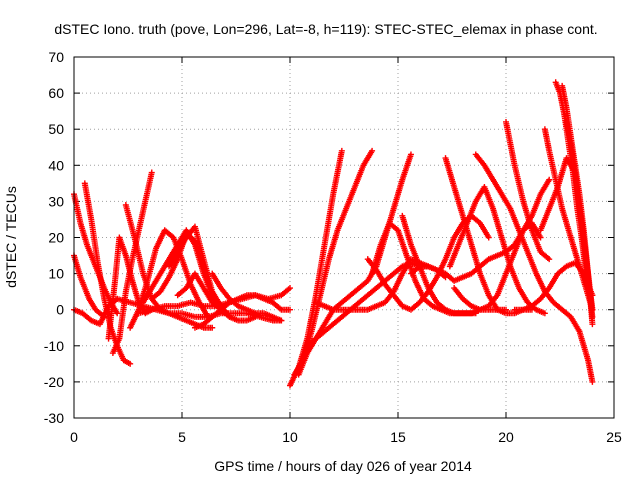 This screenshot has height=480, width=640. Describe the element at coordinates (398, 437) in the screenshot. I see `x-tick-label: 15` at that location.